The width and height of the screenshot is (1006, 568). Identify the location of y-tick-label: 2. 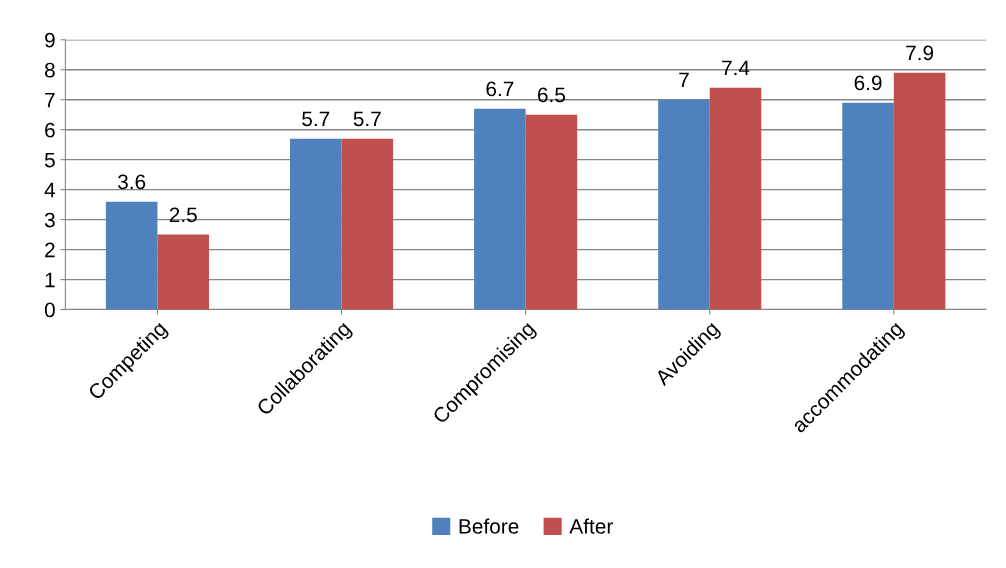
(50, 250).